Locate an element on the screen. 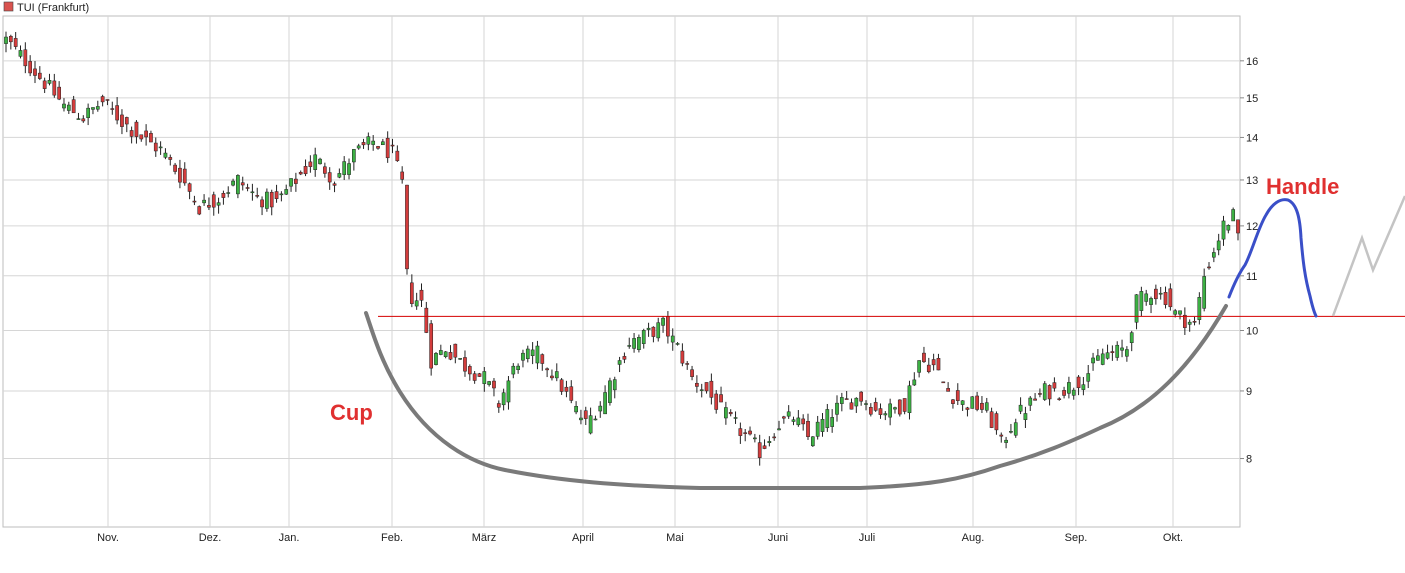 The width and height of the screenshot is (1405, 573). legend-swatch is located at coordinates (8, 6).